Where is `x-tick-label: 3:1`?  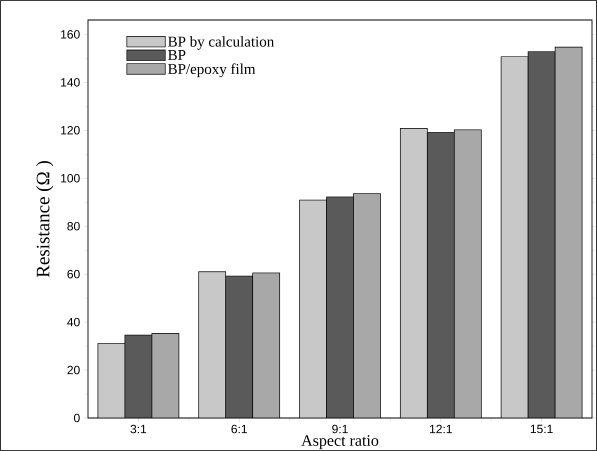
x-tick-label: 3:1 is located at coordinates (138, 429).